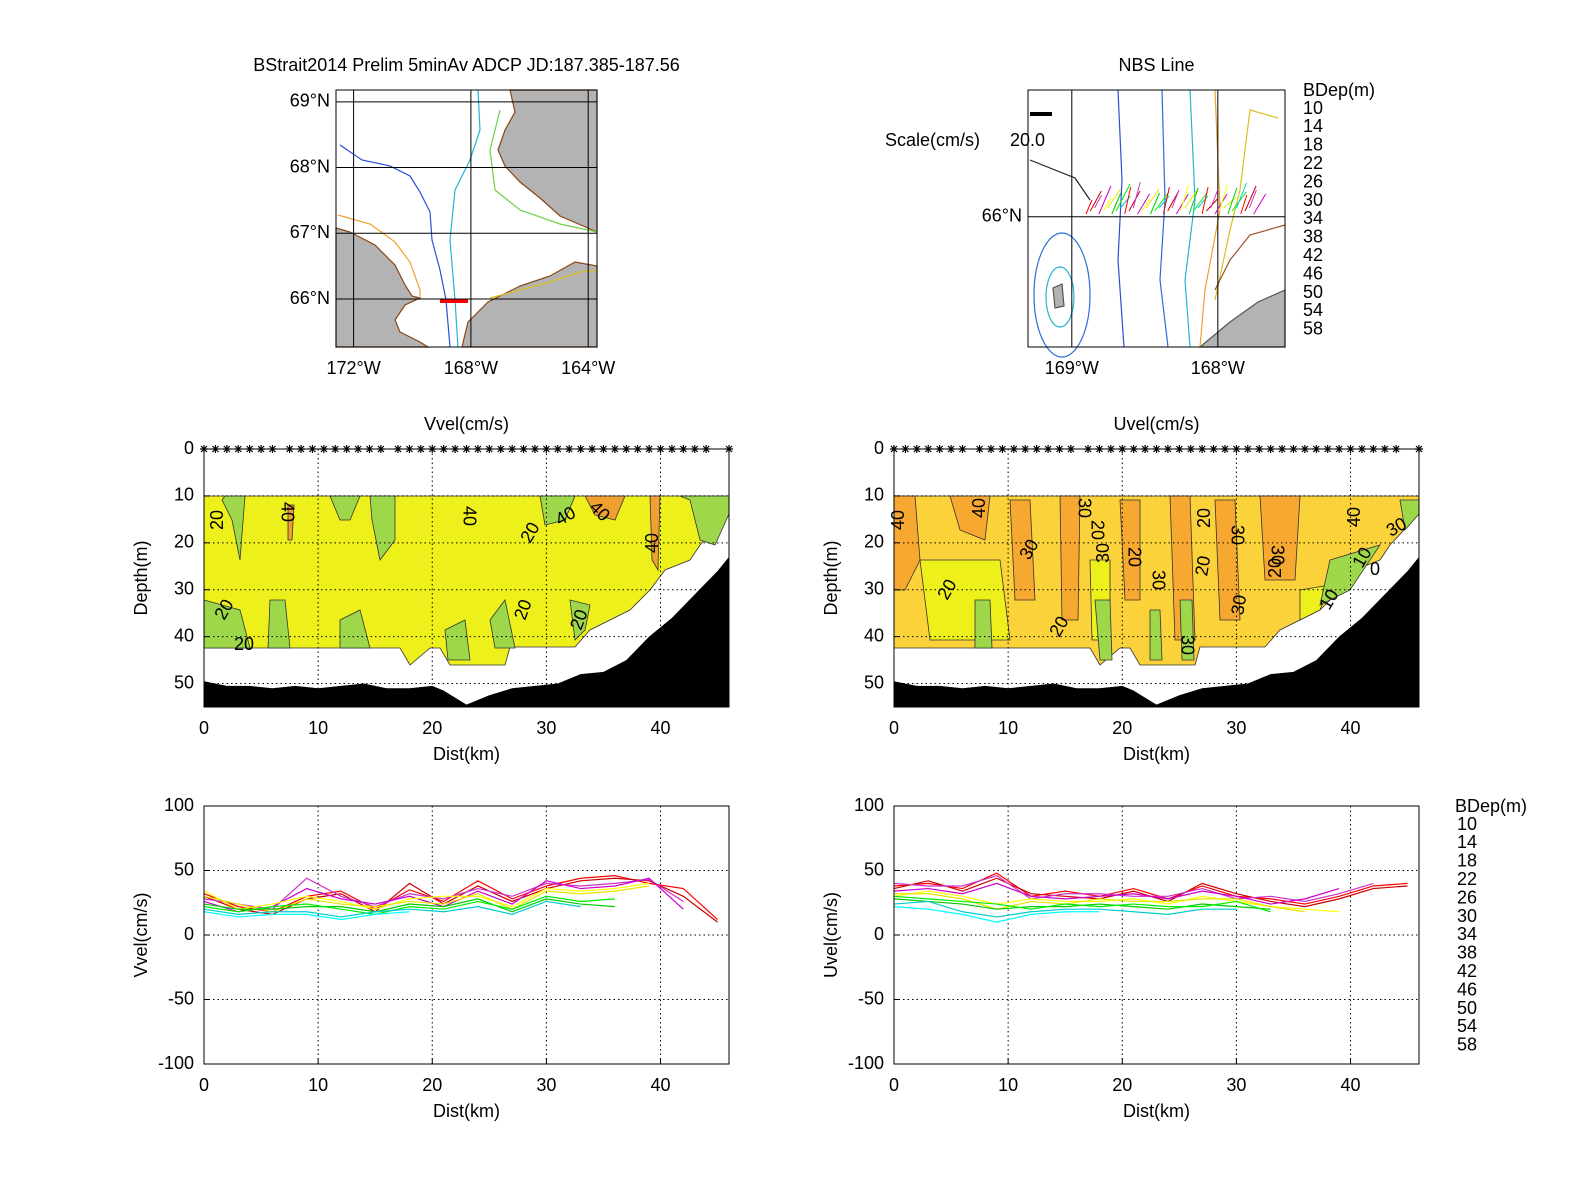 The image size is (1575, 1200). What do you see at coordinates (1313, 126) in the screenshot?
I see `legend-entry: 14` at bounding box center [1313, 126].